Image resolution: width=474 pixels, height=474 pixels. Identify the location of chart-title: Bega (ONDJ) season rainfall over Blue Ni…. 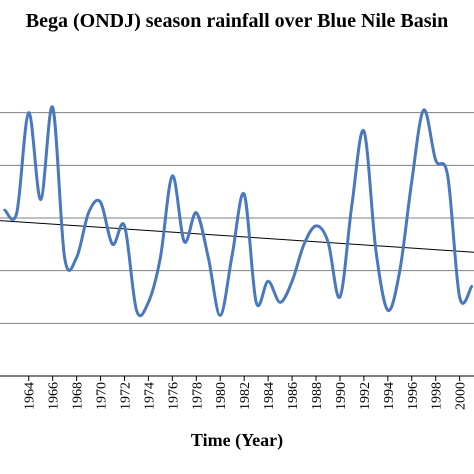
(237, 21).